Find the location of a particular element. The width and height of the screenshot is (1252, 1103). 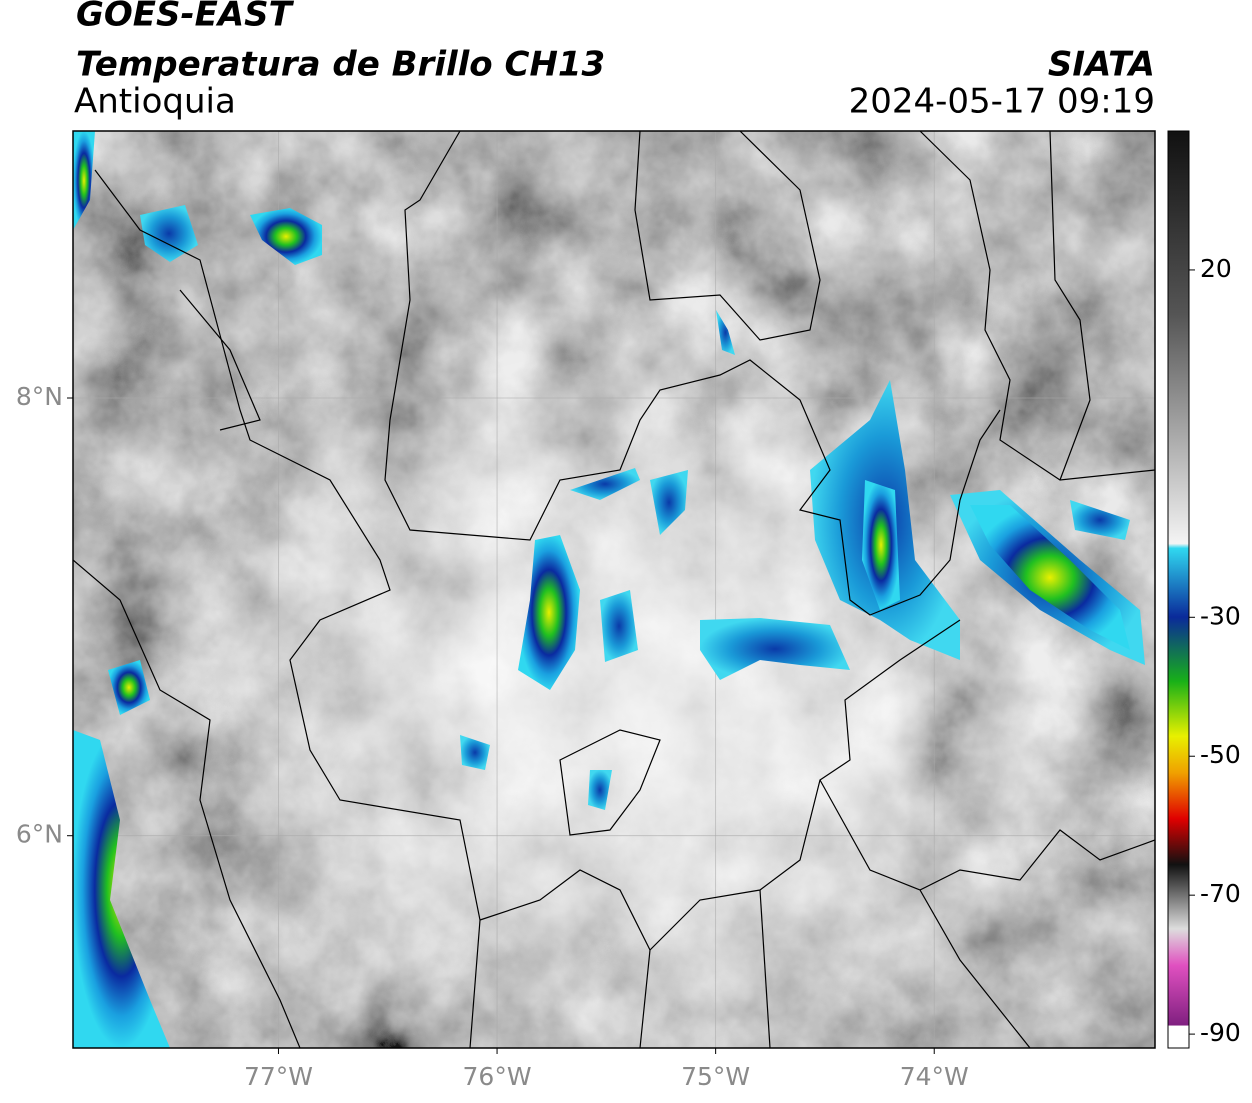

source: SIATA is located at coordinates (1101, 65).